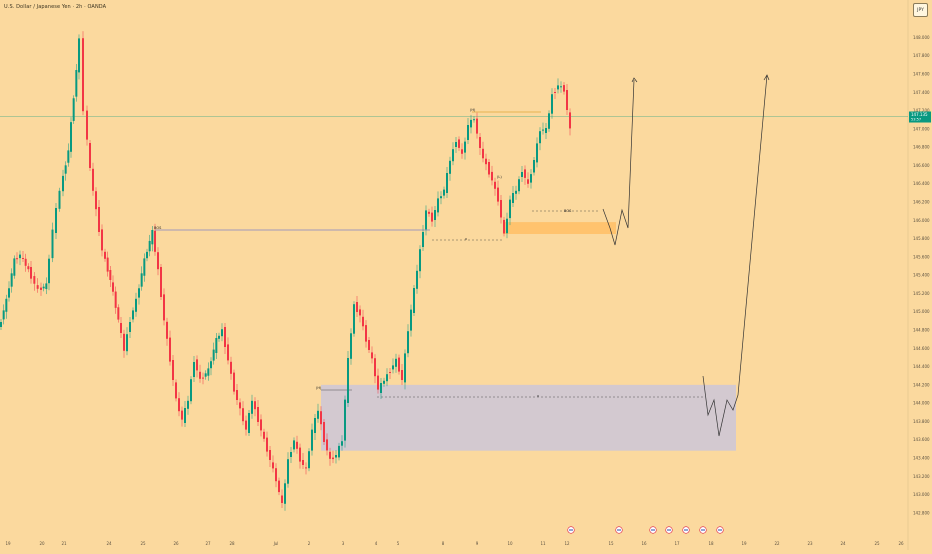  Describe the element at coordinates (921, 293) in the screenshot. I see `y-tick-label: 145.200` at that location.